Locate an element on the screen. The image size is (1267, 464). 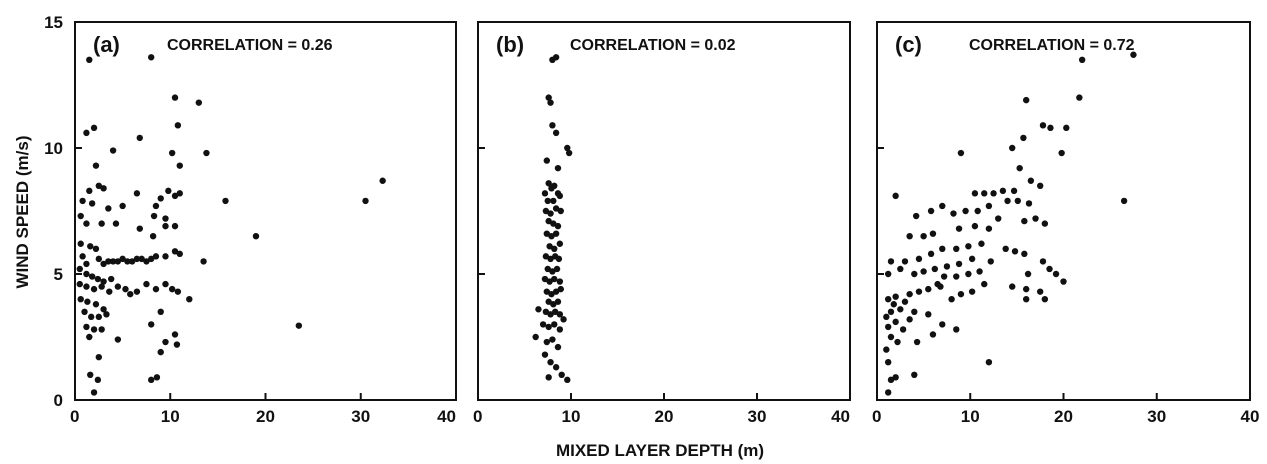
y-axis-label: WIND SPEED (m/s) is located at coordinates (22, 211).